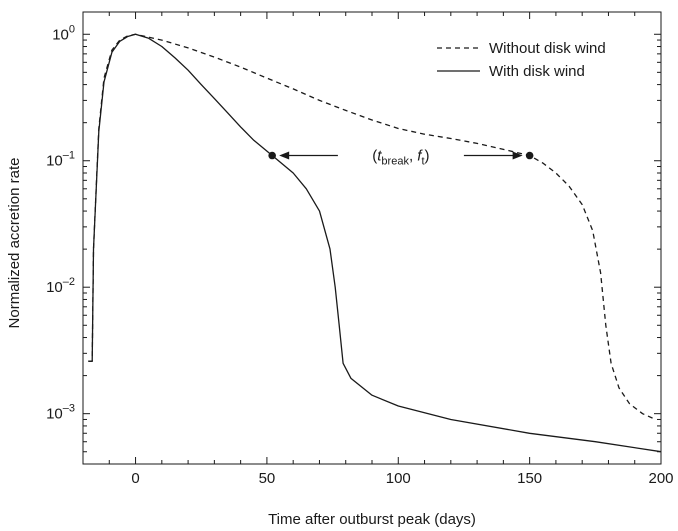 The image size is (678, 531). What do you see at coordinates (422, 162) in the screenshot?
I see `annot-f-sub: t` at bounding box center [422, 162].